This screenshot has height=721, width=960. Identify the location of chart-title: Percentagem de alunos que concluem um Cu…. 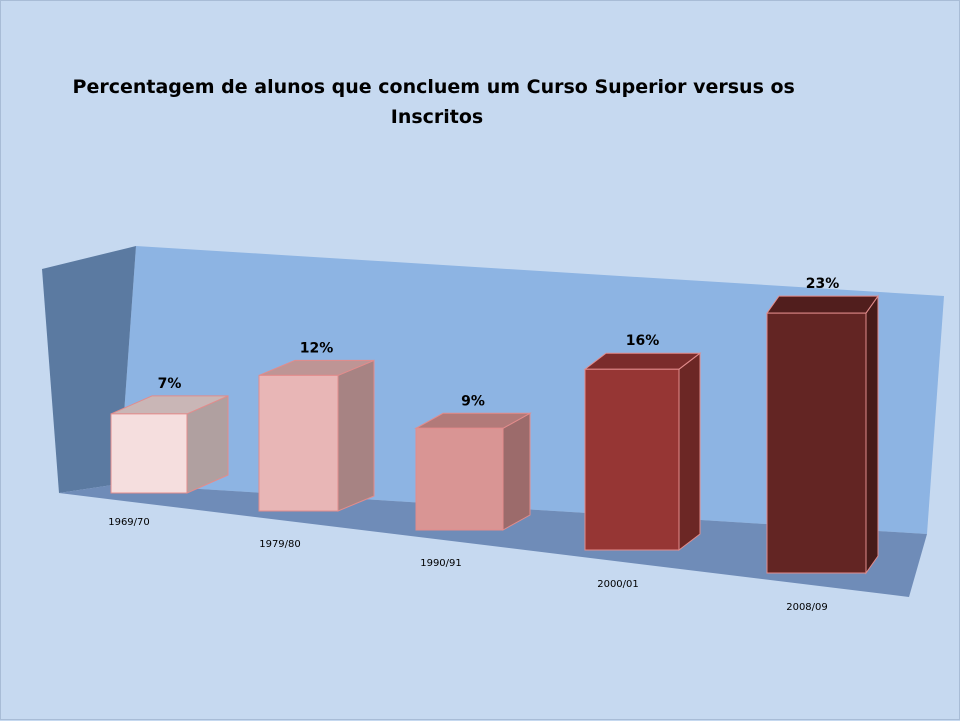
(437, 102).